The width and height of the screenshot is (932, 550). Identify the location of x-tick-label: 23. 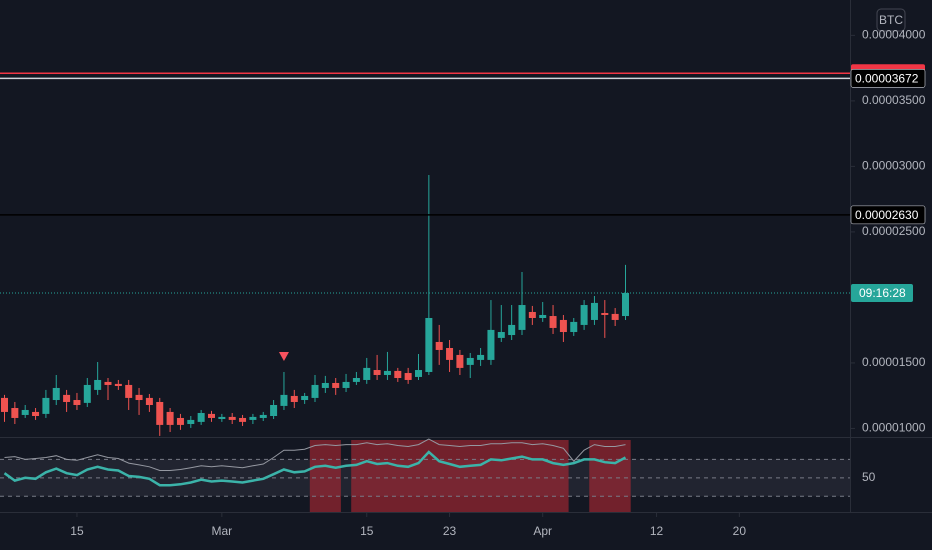
(450, 531).